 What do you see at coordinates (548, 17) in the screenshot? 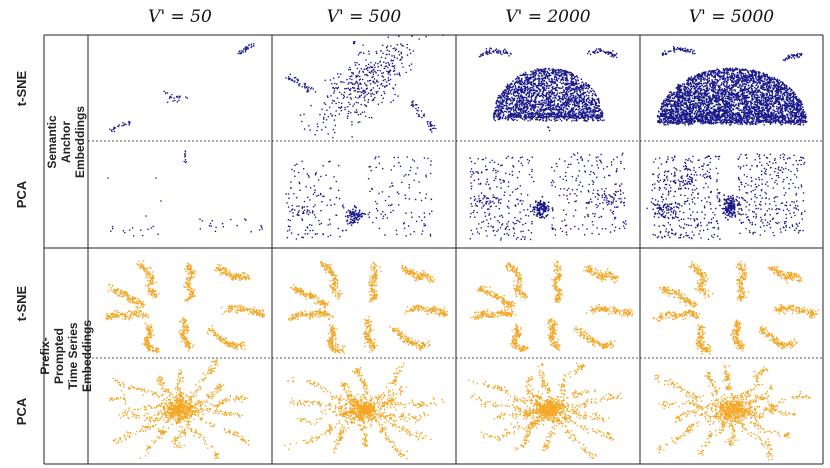
I see `column-header-v2000: V' = 2000` at bounding box center [548, 17].